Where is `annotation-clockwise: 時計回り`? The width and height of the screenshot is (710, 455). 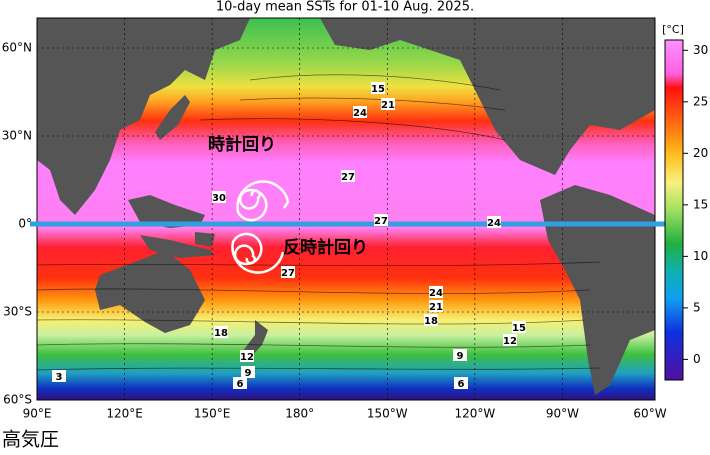 annotation-clockwise: 時計回り is located at coordinates (242, 144).